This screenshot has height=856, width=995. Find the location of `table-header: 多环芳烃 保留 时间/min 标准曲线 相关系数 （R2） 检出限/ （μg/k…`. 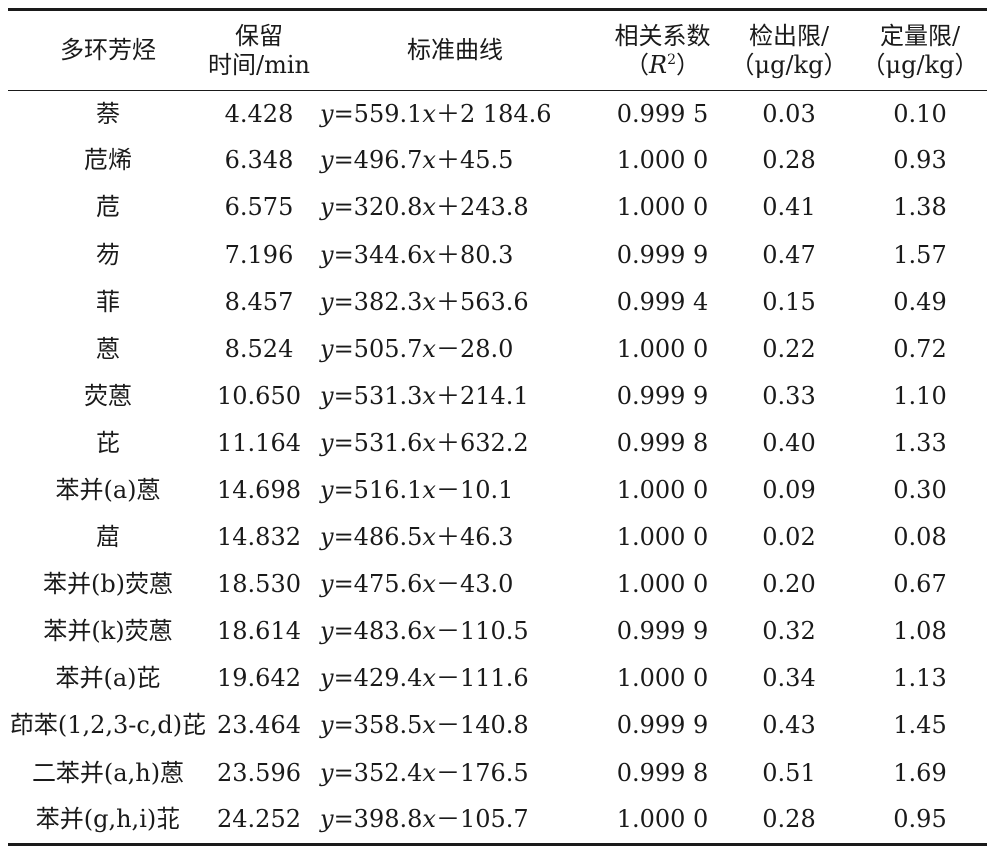

table-header: 多环芳烃 保留 时间/min 标准曲线 相关系数 （R2） 检出限/ （μg/k… is located at coordinates (497, 49).